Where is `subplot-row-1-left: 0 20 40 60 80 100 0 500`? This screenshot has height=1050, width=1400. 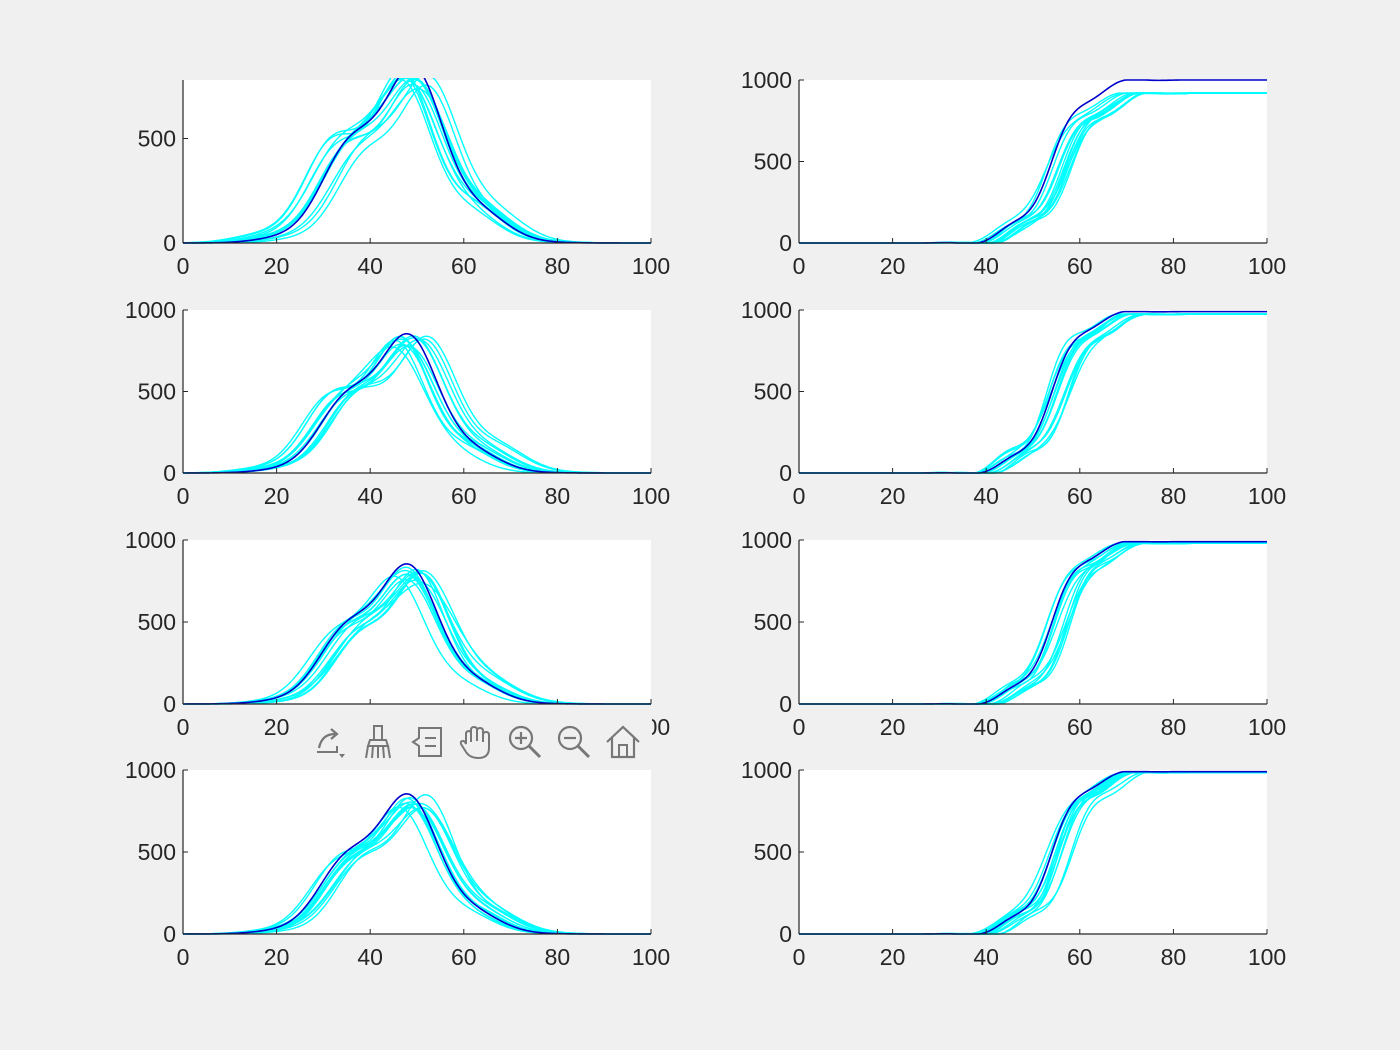
subplot-row-1-left: 0 20 40 60 80 100 0 500 is located at coordinates (404, 178).